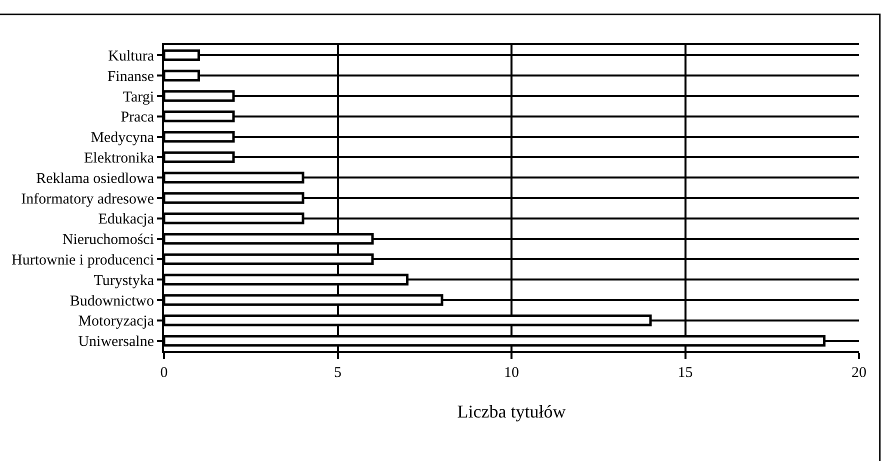 This screenshot has height=461, width=889. I want to click on x-tick-label: 5, so click(338, 373).